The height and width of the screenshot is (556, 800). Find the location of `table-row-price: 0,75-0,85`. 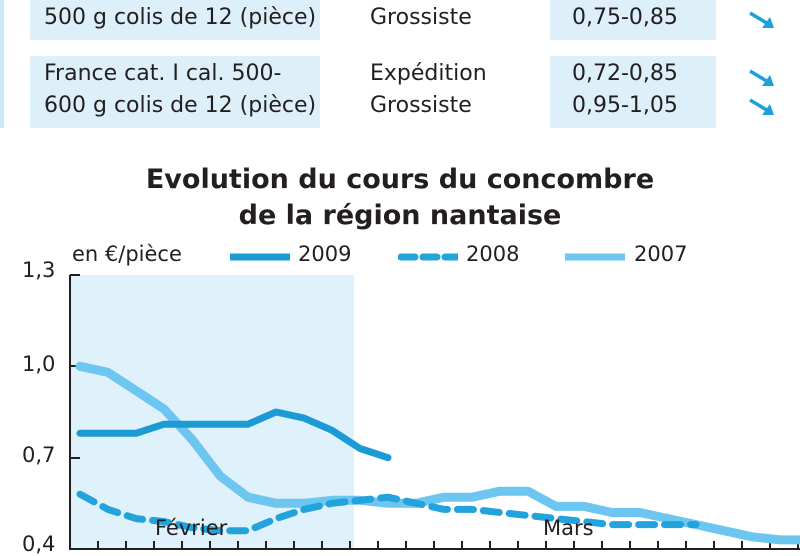

table-row-price: 0,75-0,85 is located at coordinates (625, 17).